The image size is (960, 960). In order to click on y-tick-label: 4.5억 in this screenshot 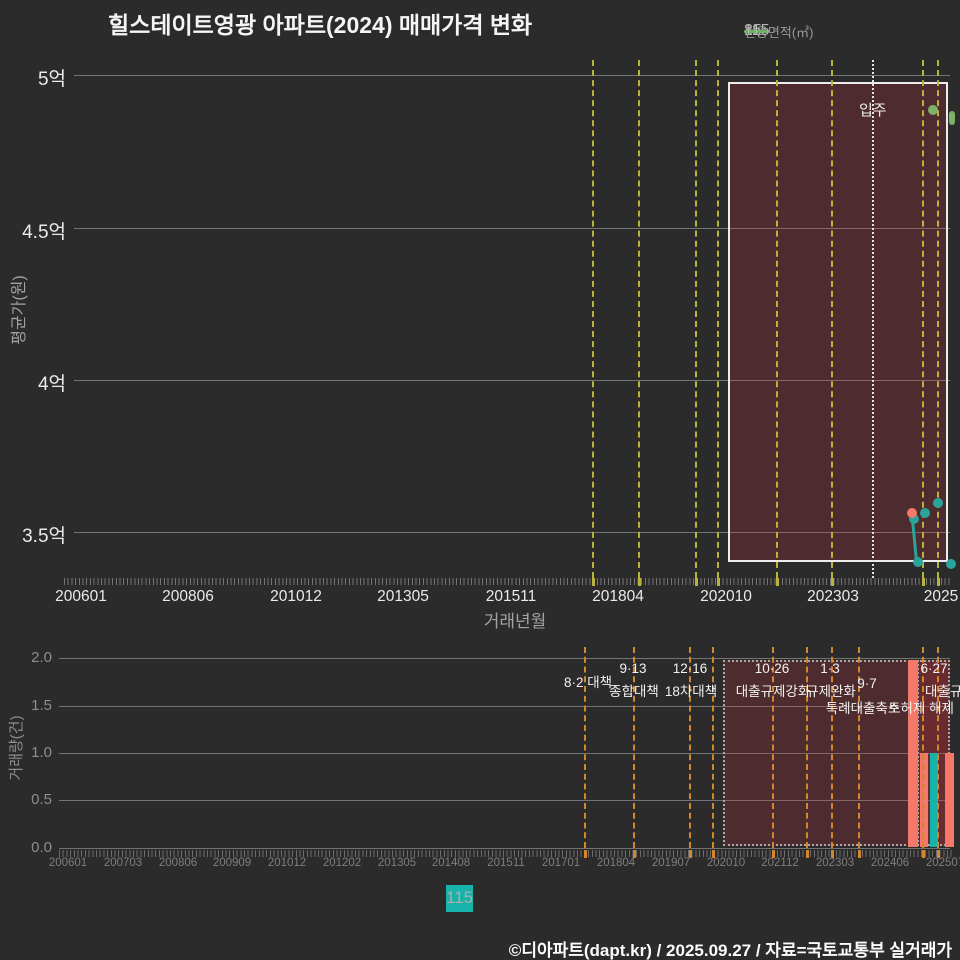, I will do `click(44, 232)`.